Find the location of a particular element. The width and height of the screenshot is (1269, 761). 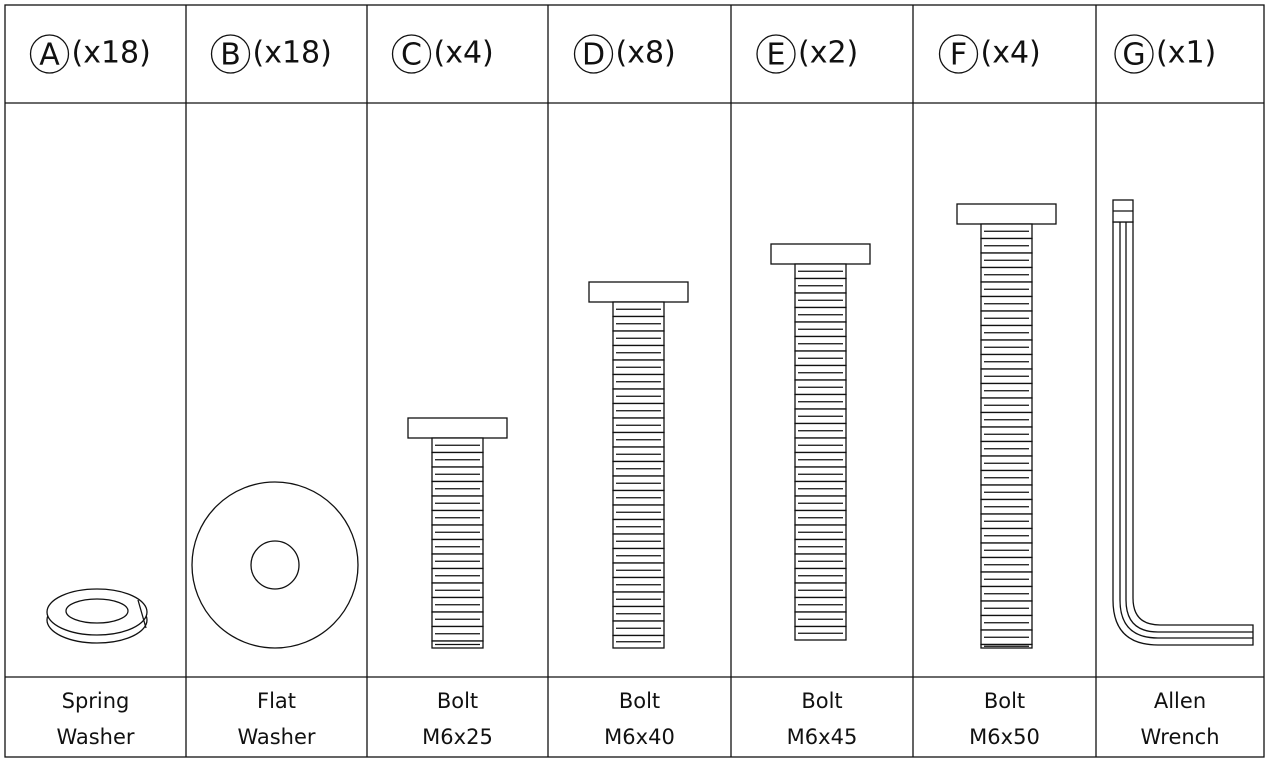

part-quantity: (x8) is located at coordinates (646, 53).